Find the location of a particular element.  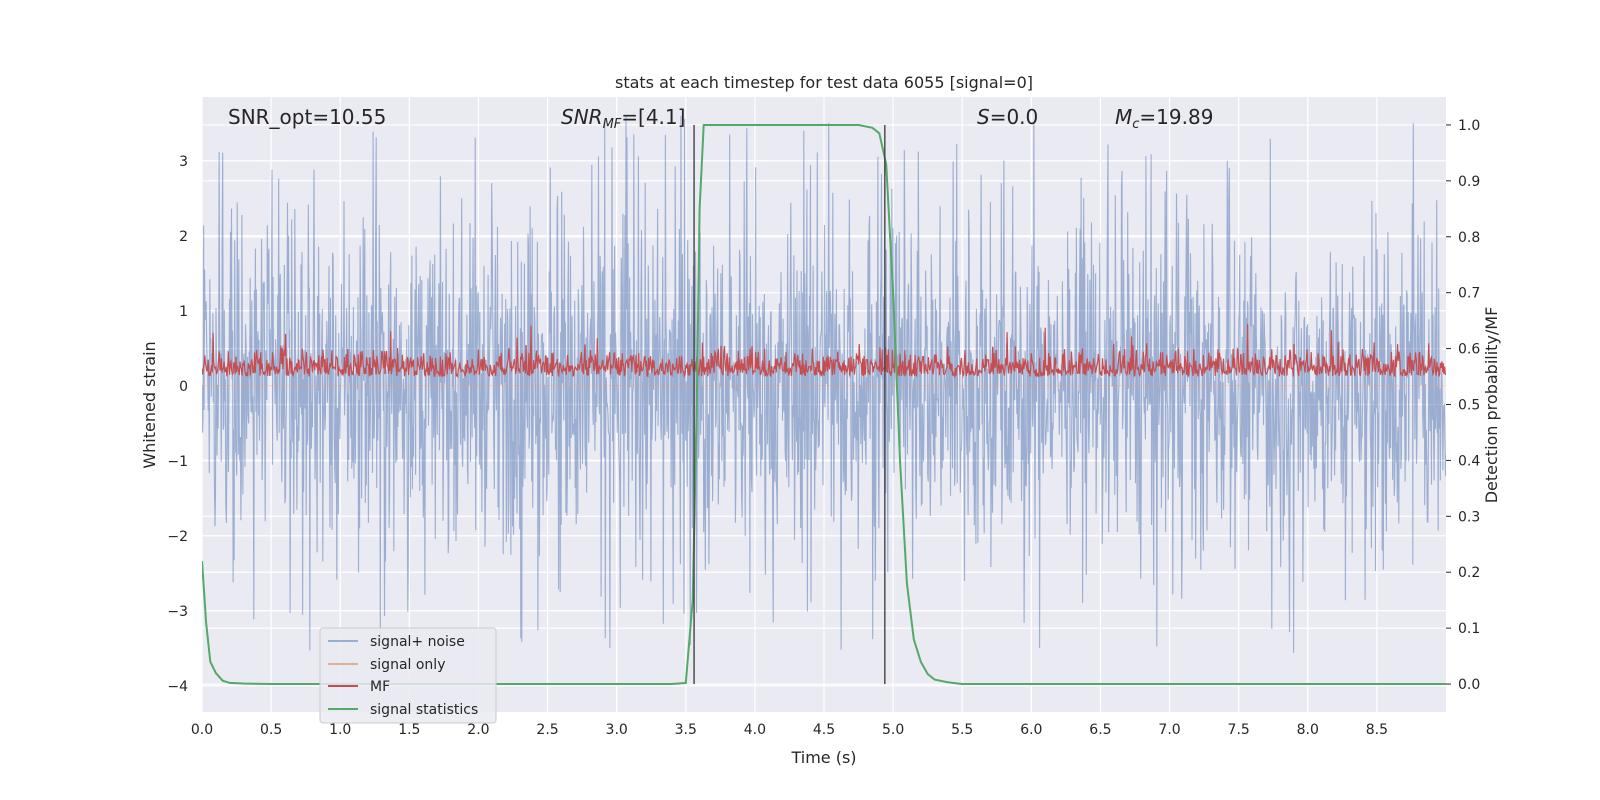

y-tick-label-right: 1.0 is located at coordinates (1469, 126).